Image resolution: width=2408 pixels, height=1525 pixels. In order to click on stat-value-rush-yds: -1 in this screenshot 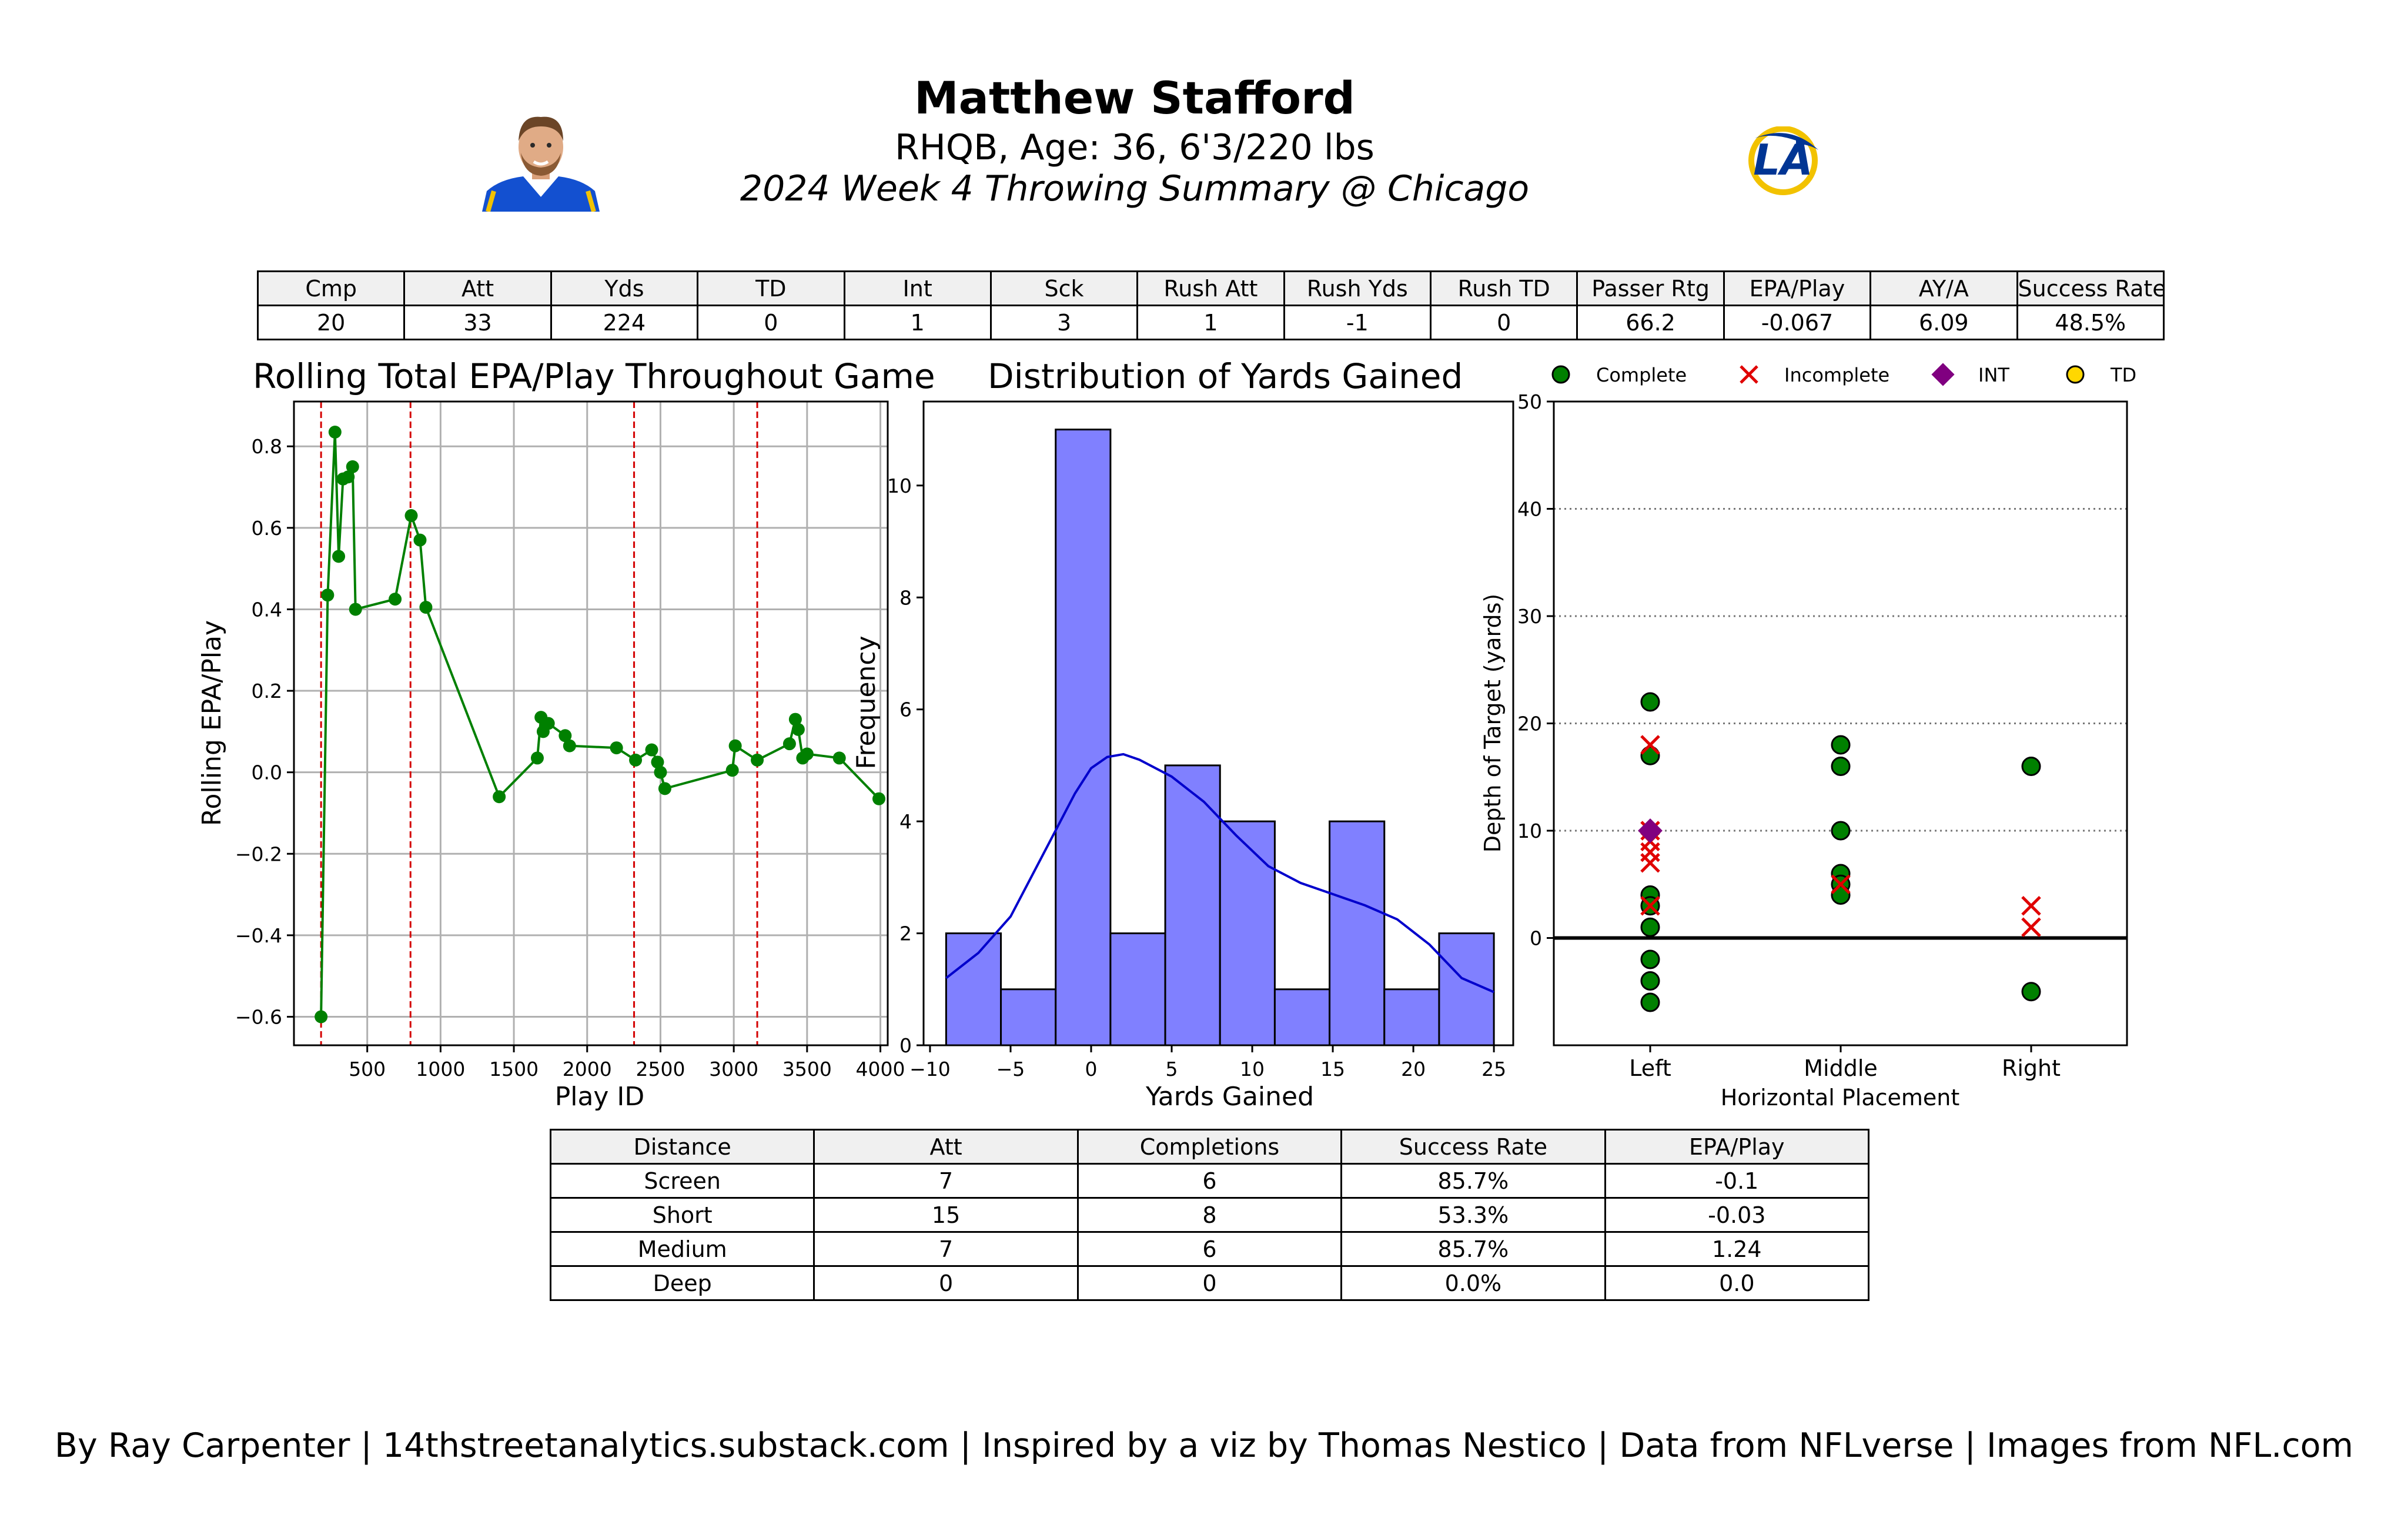, I will do `click(1358, 323)`.